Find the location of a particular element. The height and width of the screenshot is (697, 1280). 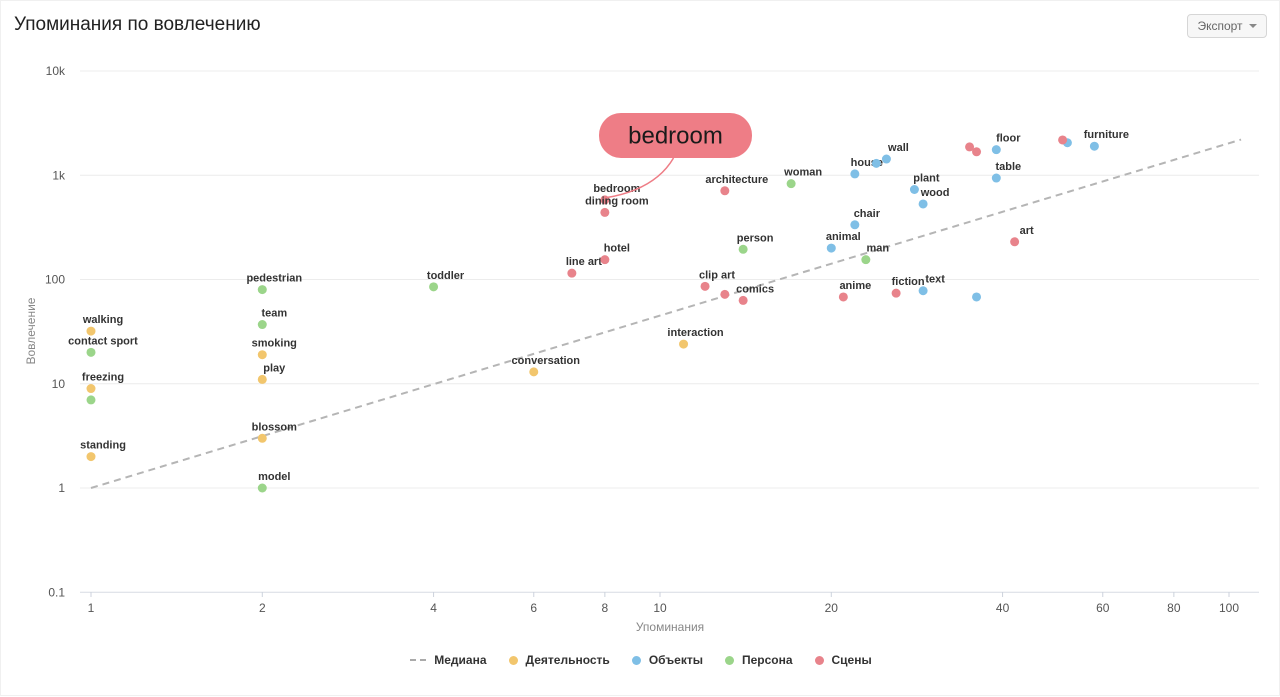

chart-legend: Медиана Деятельность Объекты Персона Сцены is located at coordinates (640, 660).